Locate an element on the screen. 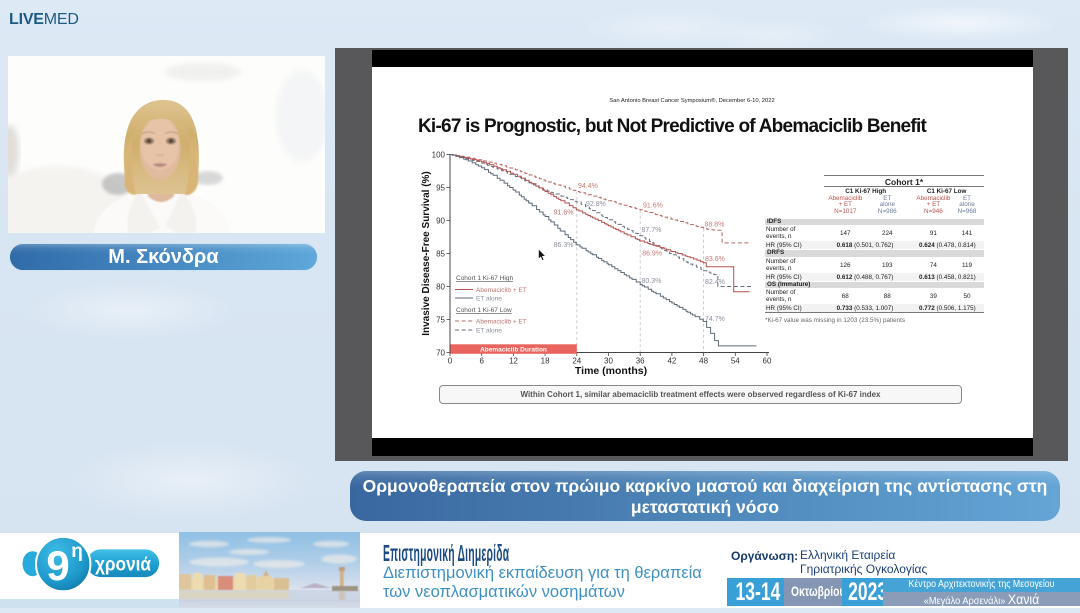 This screenshot has height=613, width=1080. svg-text: Abemaciclib Duration is located at coordinates (513, 349).